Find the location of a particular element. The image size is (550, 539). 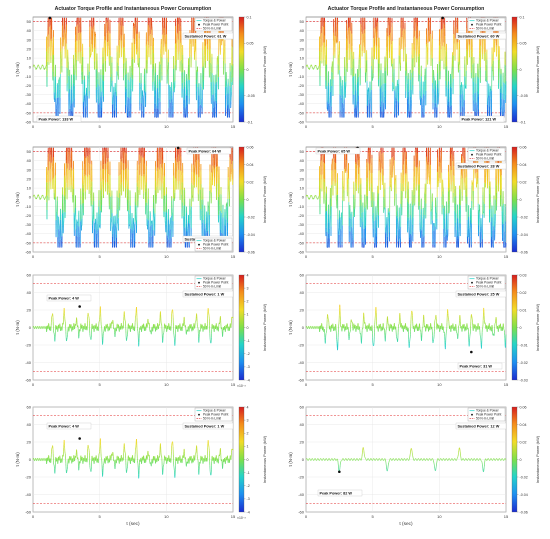

peak-power-box is located at coordinates (482, 119).